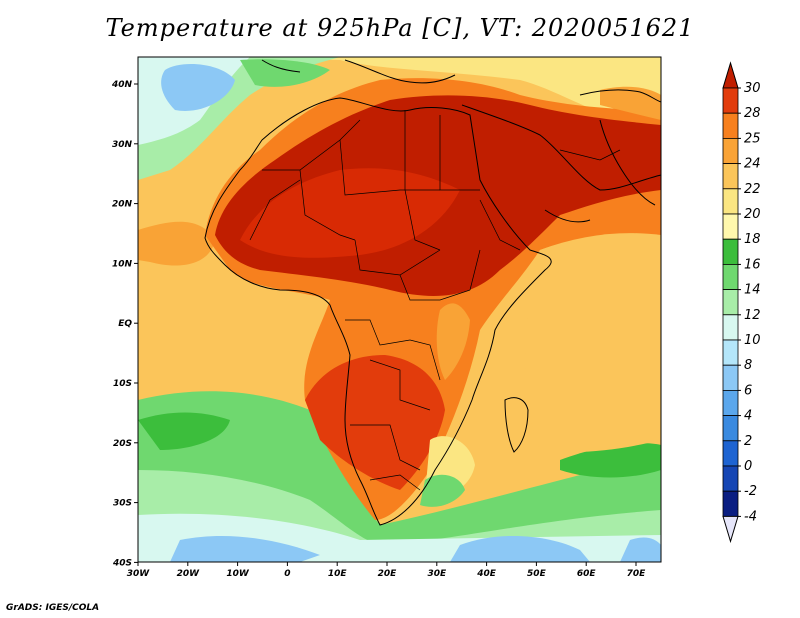  Describe the element at coordinates (752, 113) in the screenshot. I see `colorbar-label: 28` at that location.